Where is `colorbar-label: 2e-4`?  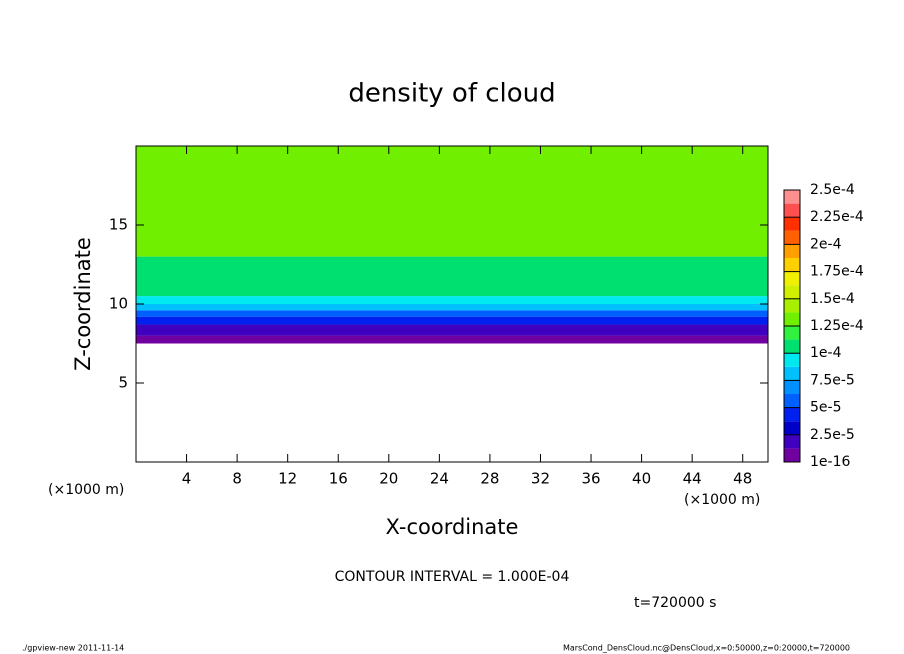 colorbar-label: 2e-4 is located at coordinates (826, 244).